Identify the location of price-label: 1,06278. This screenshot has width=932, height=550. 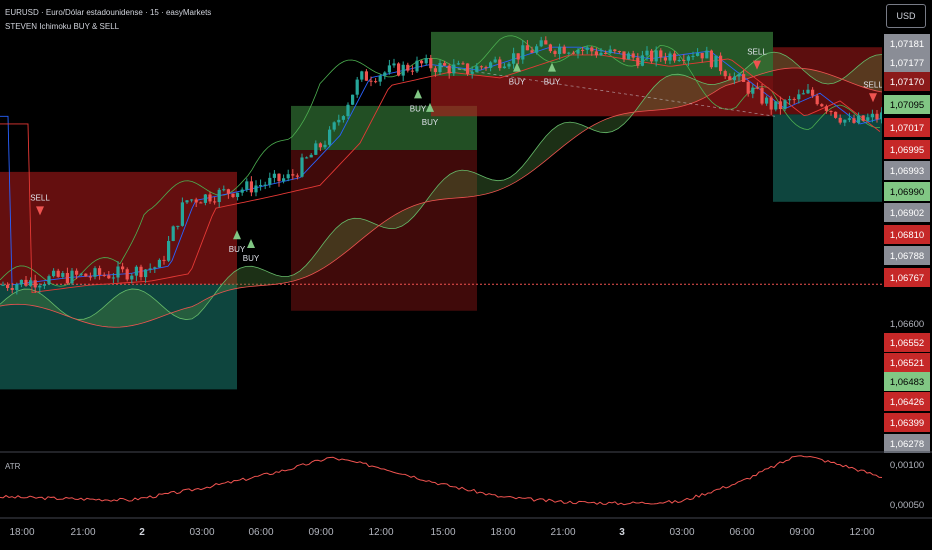
(907, 444).